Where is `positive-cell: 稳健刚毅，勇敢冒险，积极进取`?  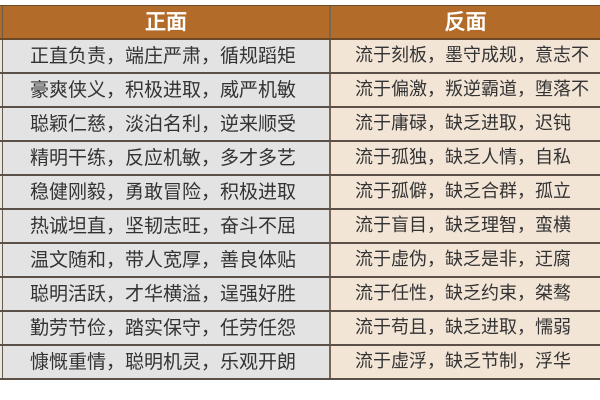 positive-cell: 稳健刚毅，勇敢冒险，积极进取 is located at coordinates (167, 192).